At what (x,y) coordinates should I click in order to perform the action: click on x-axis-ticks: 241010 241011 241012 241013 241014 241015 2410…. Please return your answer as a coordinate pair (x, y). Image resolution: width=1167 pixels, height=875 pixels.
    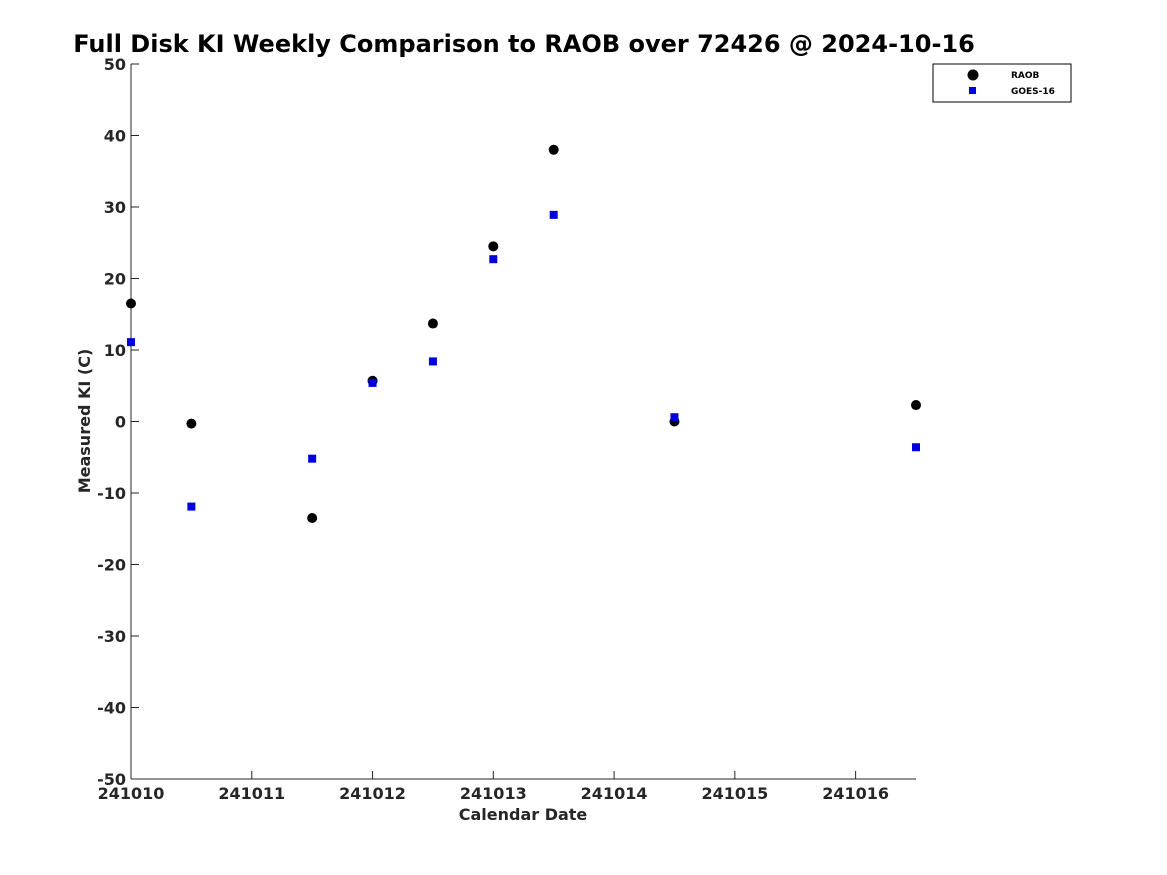
    Looking at the image, I should click on (493, 787).